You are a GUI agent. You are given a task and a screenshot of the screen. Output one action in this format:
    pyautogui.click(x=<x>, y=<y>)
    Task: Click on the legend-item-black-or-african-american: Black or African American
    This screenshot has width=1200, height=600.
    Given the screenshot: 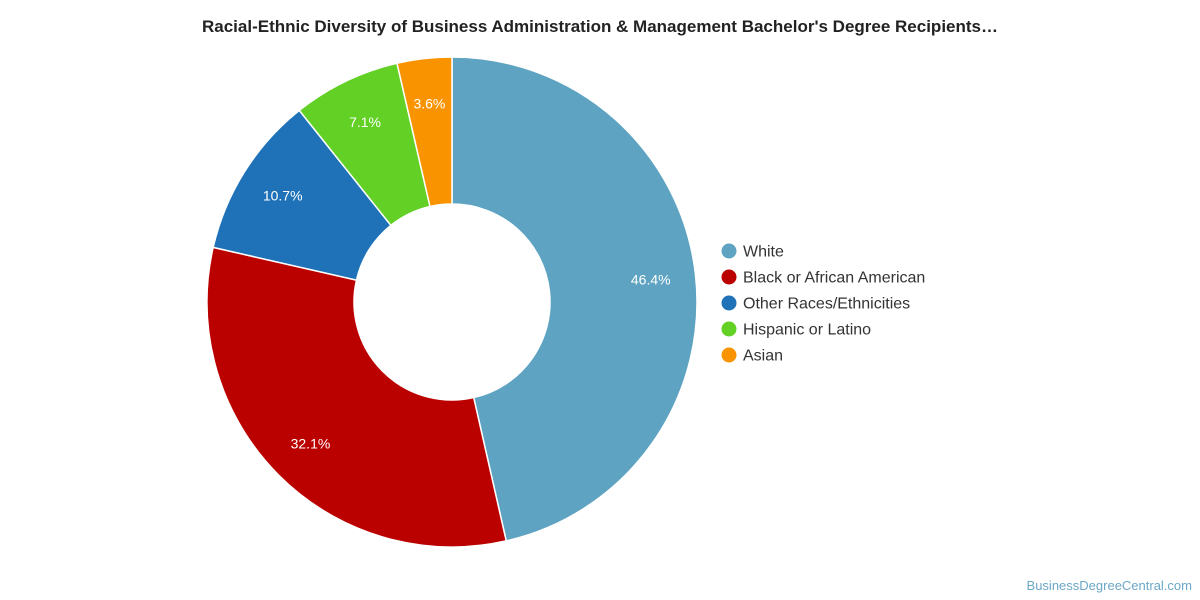 What is the action you would take?
    pyautogui.click(x=834, y=278)
    